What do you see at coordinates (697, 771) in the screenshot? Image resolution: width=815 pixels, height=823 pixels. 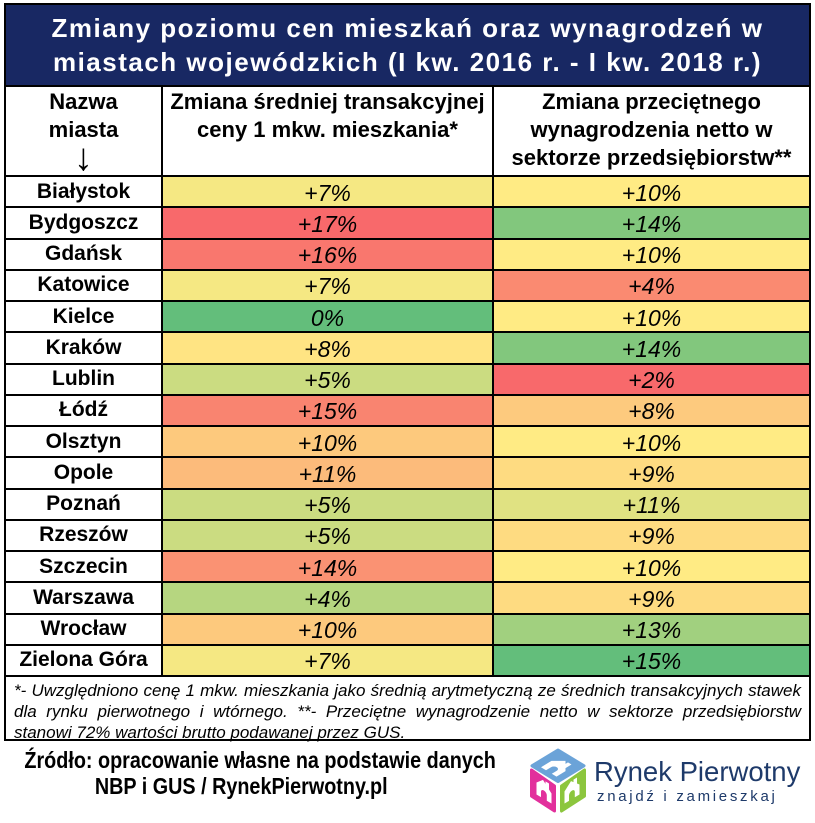 I see `svg-text: Rynek Pierwotny` at bounding box center [697, 771].